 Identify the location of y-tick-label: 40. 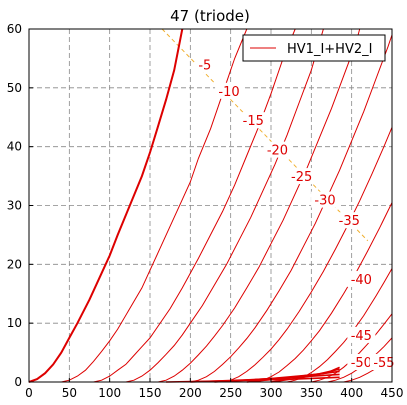
(14, 147).